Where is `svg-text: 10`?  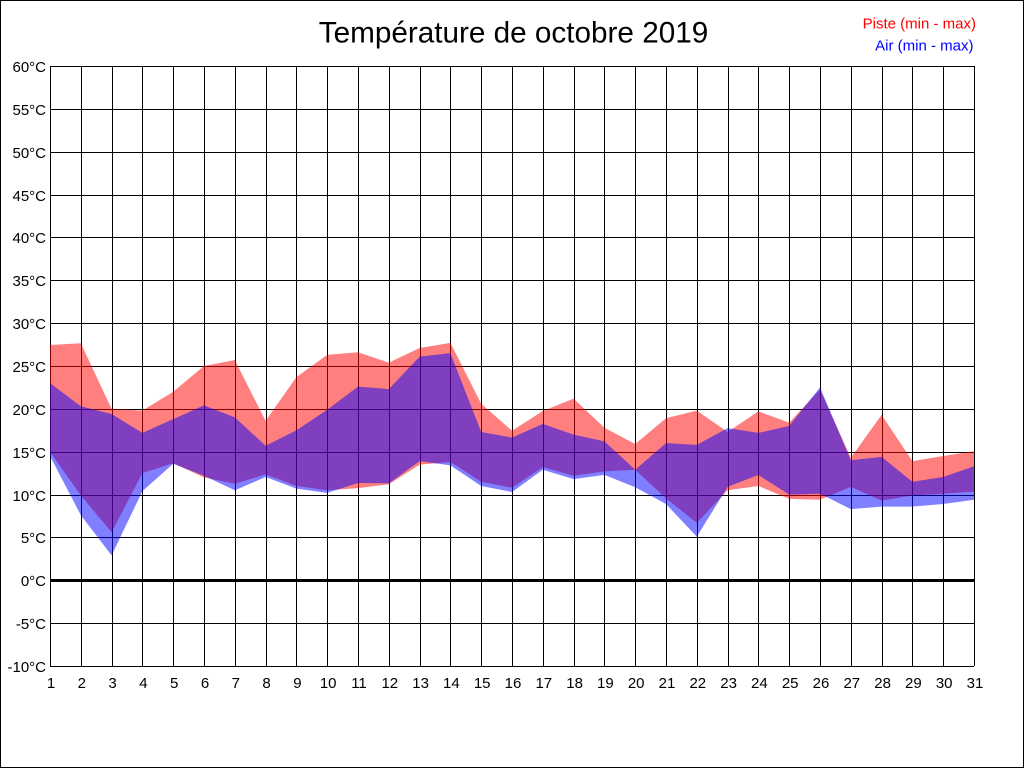 svg-text: 10 is located at coordinates (328, 683).